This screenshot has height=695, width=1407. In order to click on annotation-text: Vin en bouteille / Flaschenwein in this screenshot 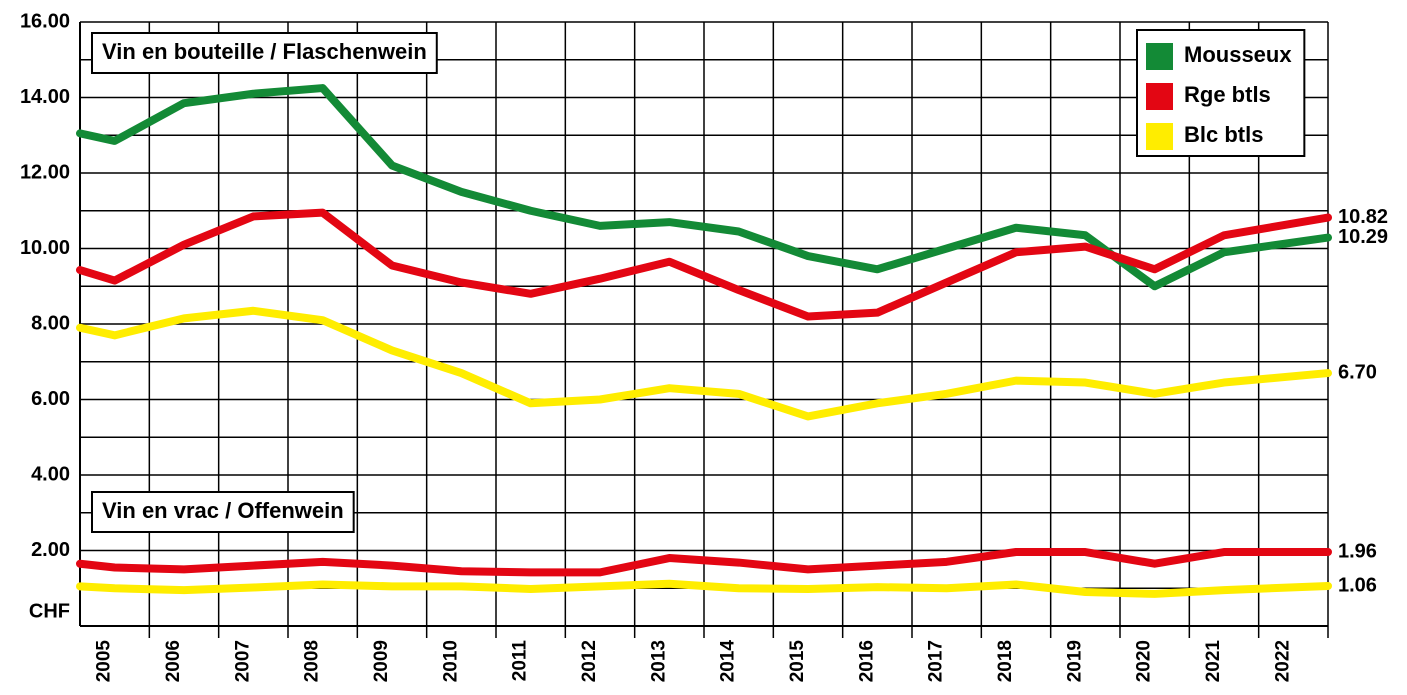, I will do `click(264, 51)`.